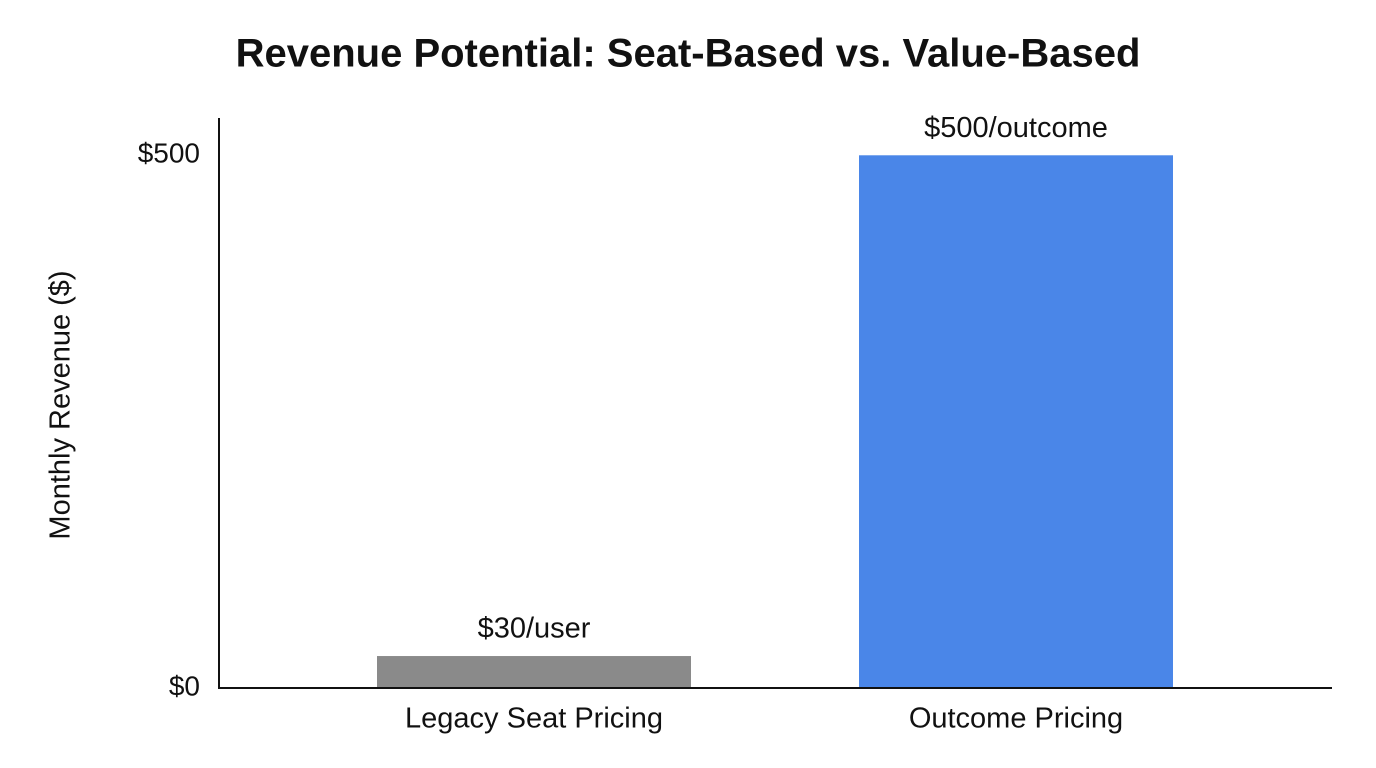 This screenshot has width=1376, height=768. What do you see at coordinates (1016, 719) in the screenshot?
I see `x-tick-label: Outcome Pricing` at bounding box center [1016, 719].